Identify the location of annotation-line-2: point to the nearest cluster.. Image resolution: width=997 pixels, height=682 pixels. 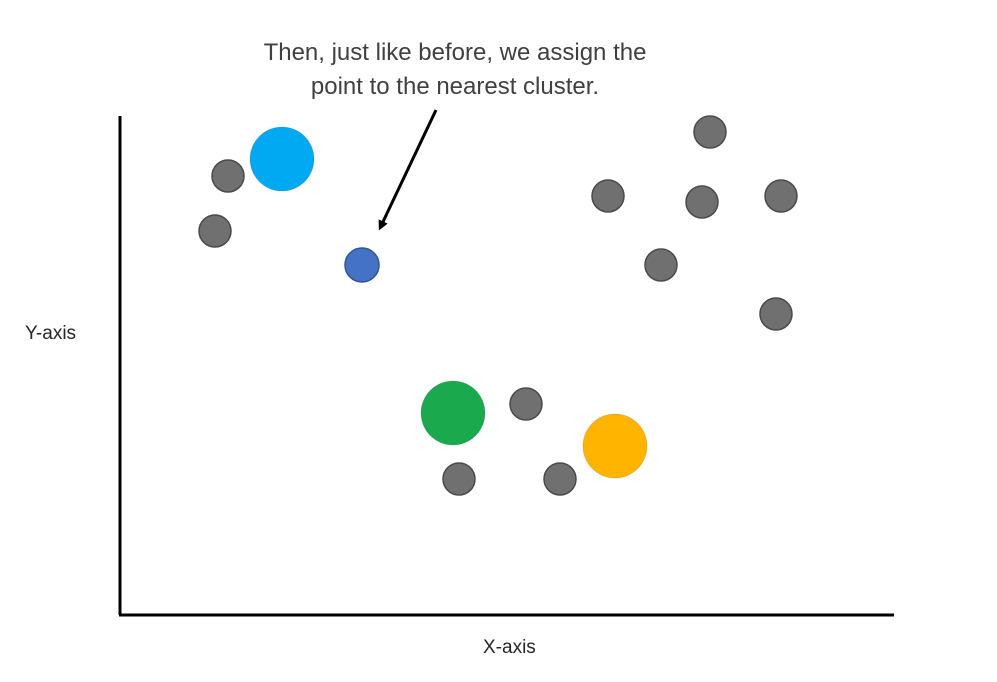
(455, 86).